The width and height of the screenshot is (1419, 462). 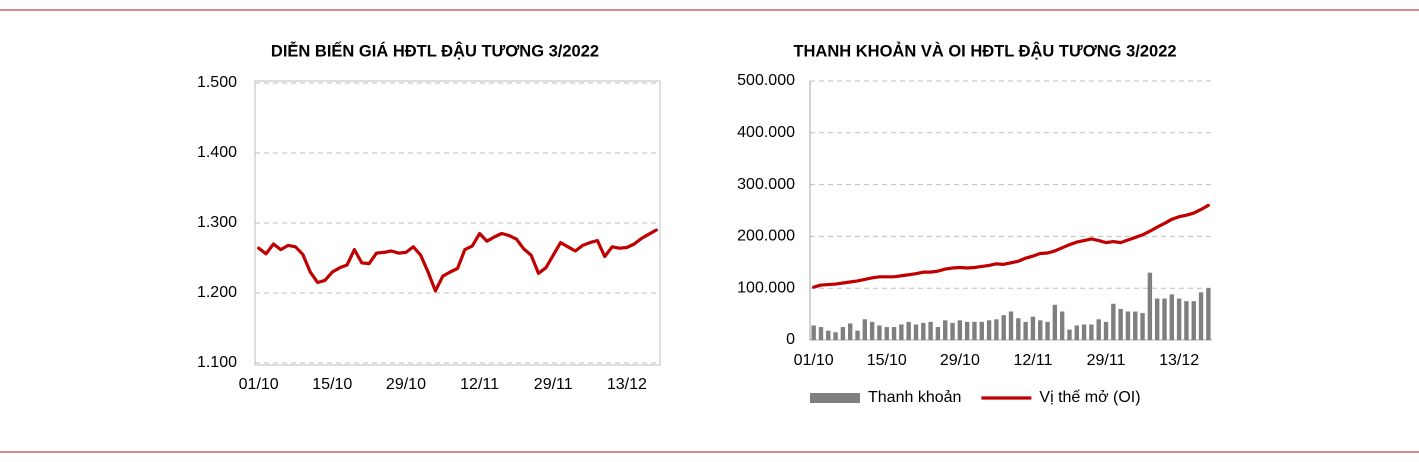 I want to click on y-tick-label: 1.300, so click(x=217, y=222).